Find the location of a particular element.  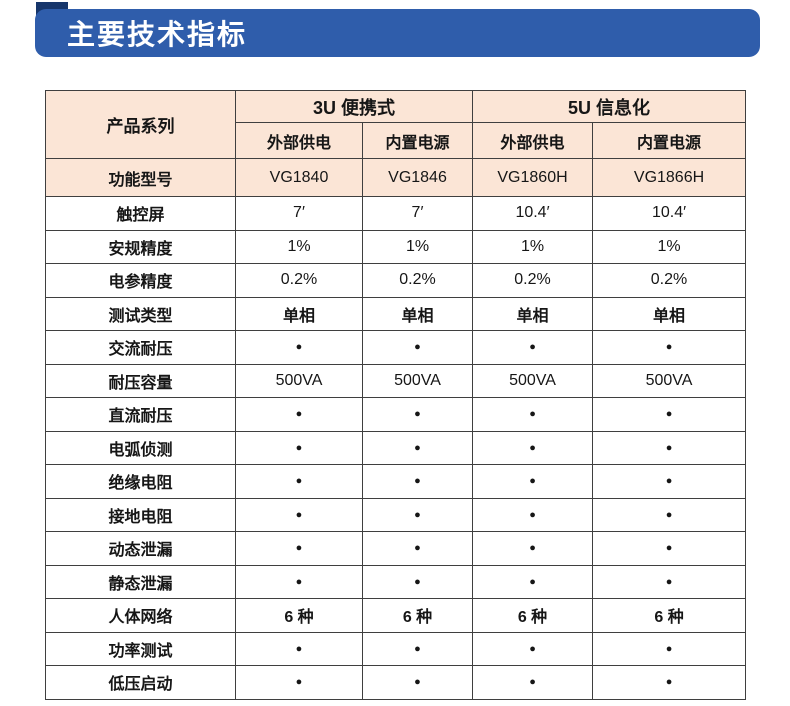

table-row: 接地电阻 ● ● ● ● is located at coordinates (396, 514).